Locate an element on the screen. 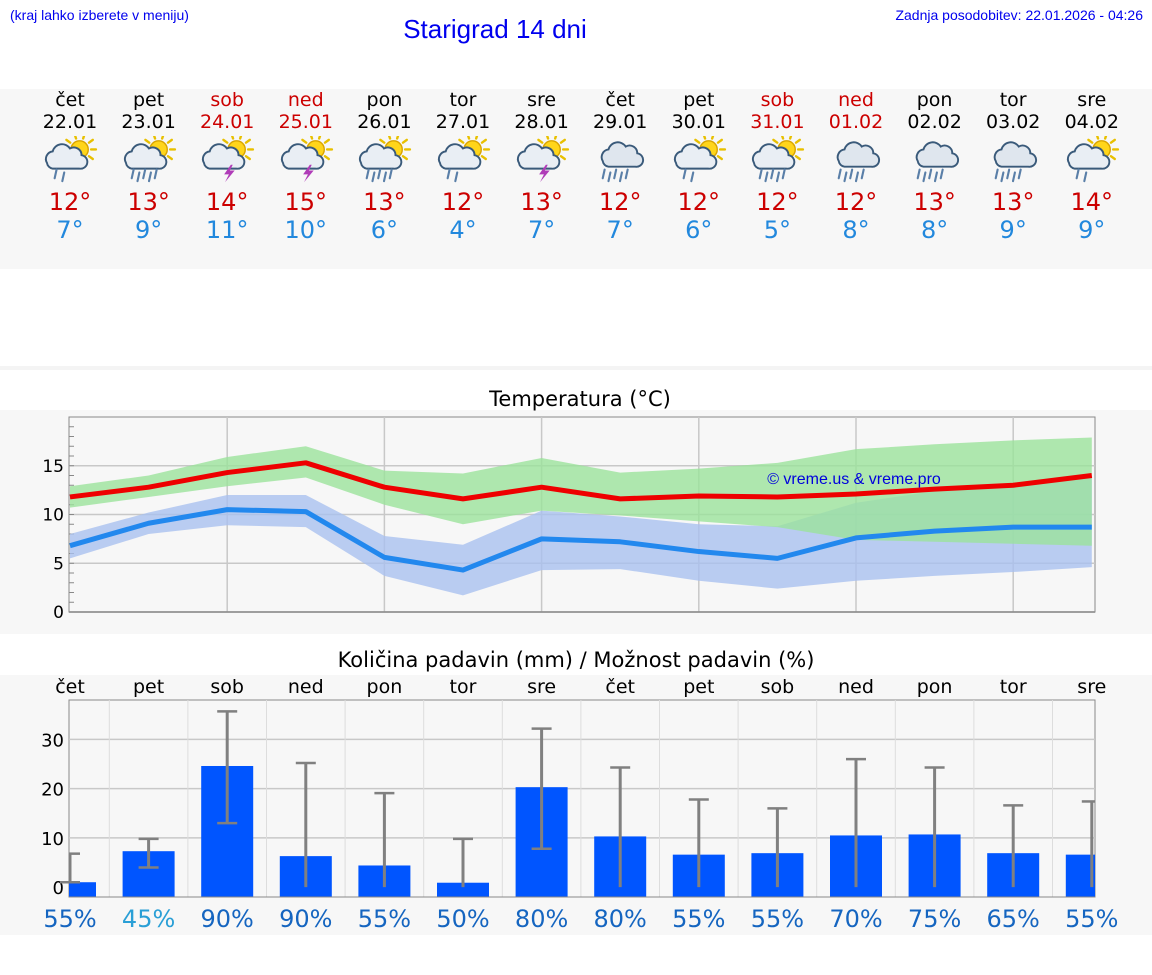 Image resolution: width=1152 pixels, height=975 pixels. precipitation-day-label: sre is located at coordinates (1091, 687).